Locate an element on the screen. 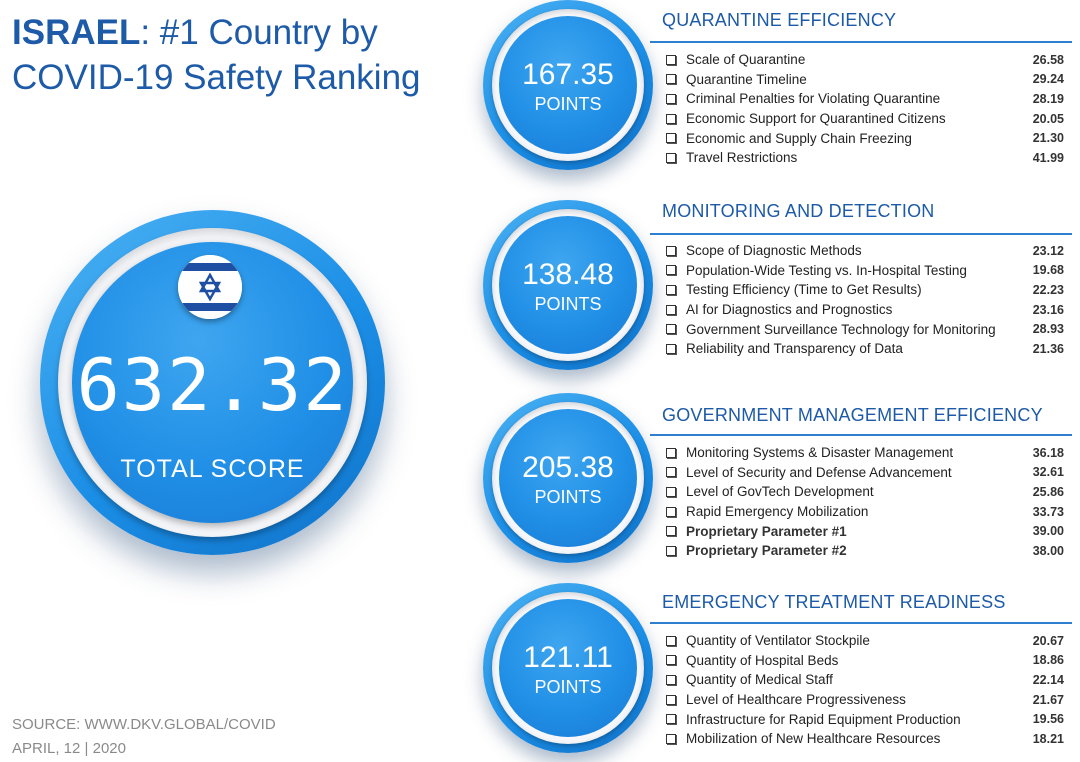 The height and width of the screenshot is (762, 1080). section-points-inner: 205.38 POINTS is located at coordinates (568, 478).